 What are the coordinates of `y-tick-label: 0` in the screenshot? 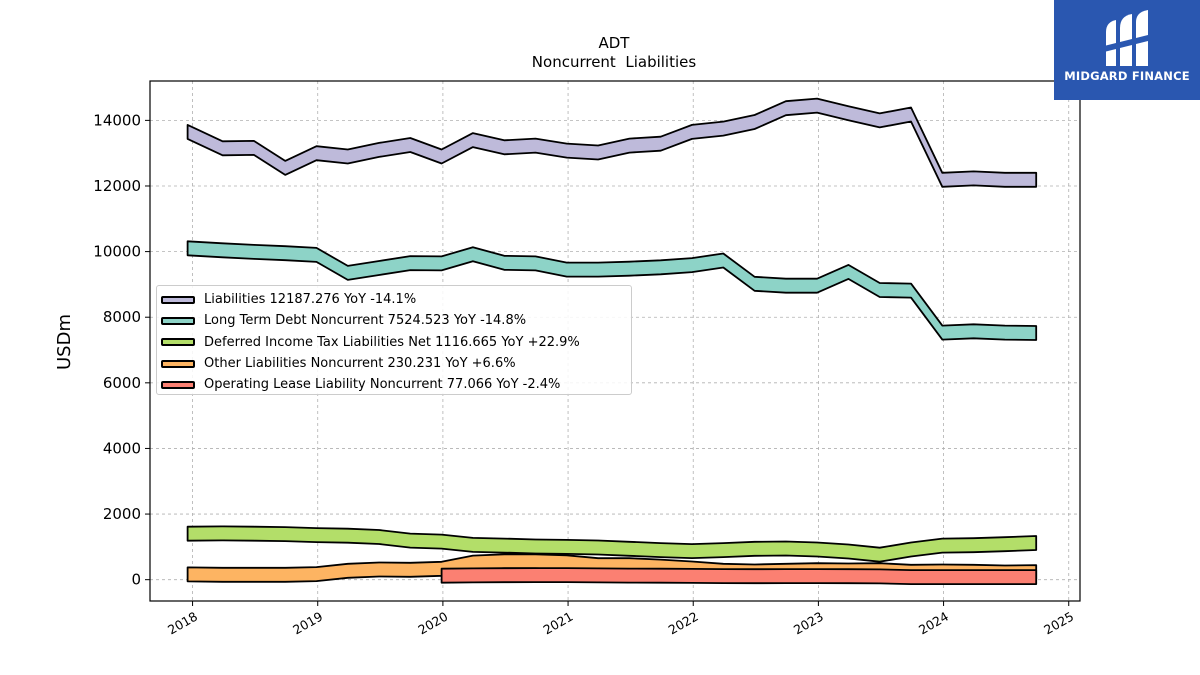 It's located at (136, 580).